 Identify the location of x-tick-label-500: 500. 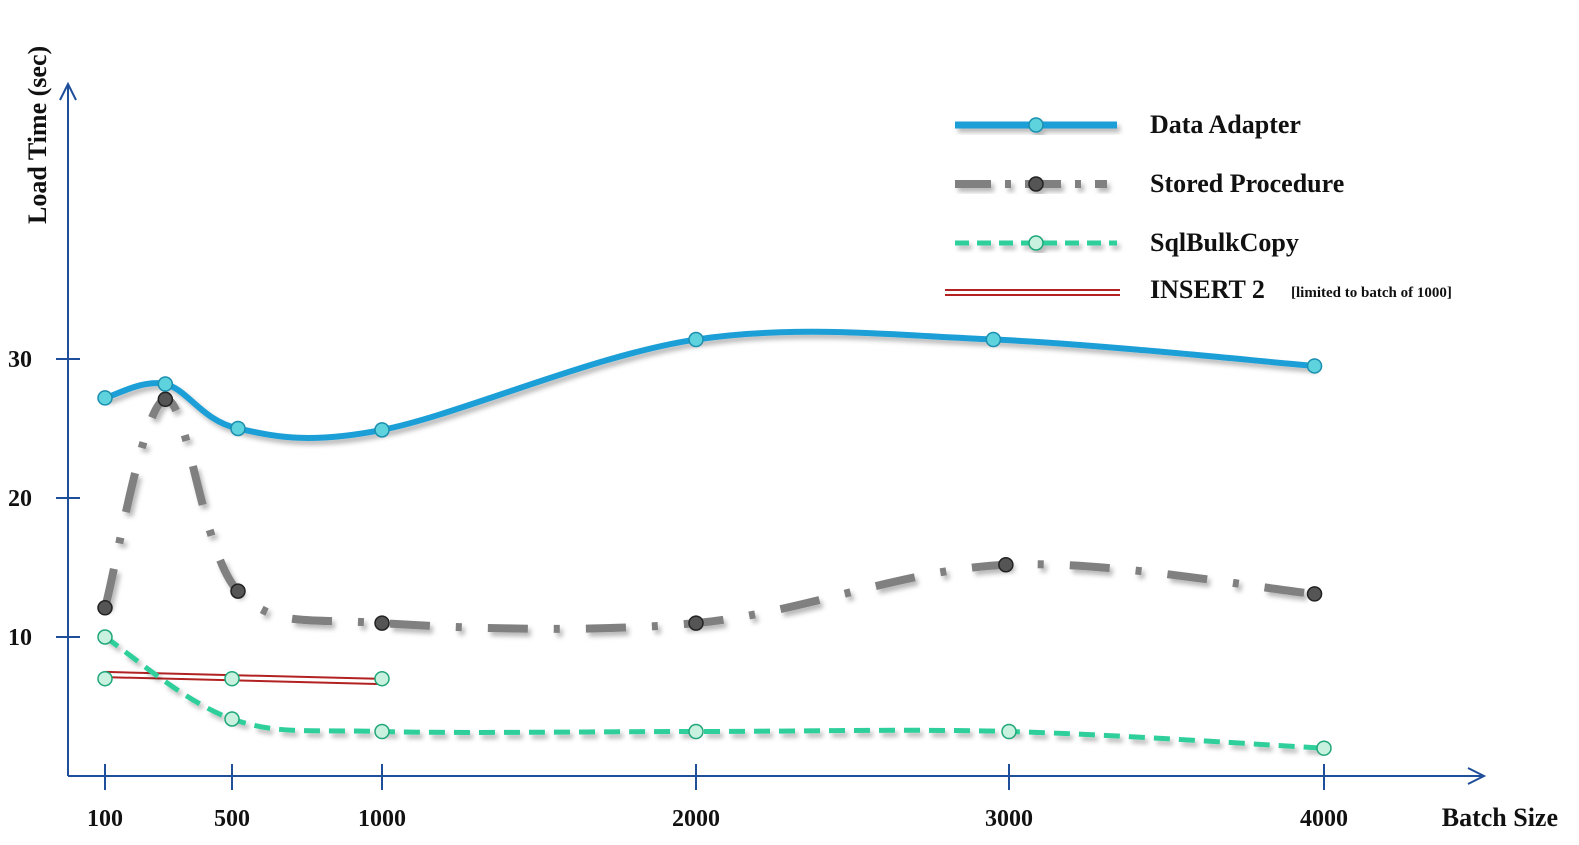
(232, 819).